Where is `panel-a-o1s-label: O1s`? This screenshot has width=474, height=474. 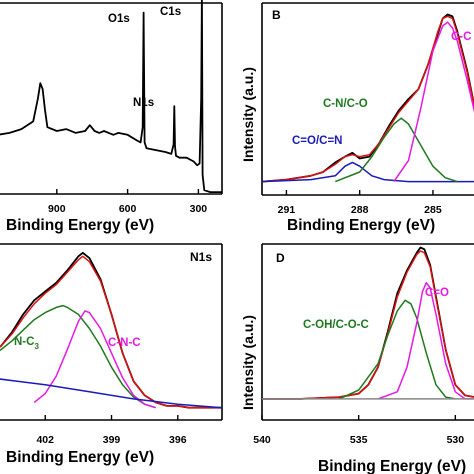
panel-a-o1s-label: O1s is located at coordinates (119, 19).